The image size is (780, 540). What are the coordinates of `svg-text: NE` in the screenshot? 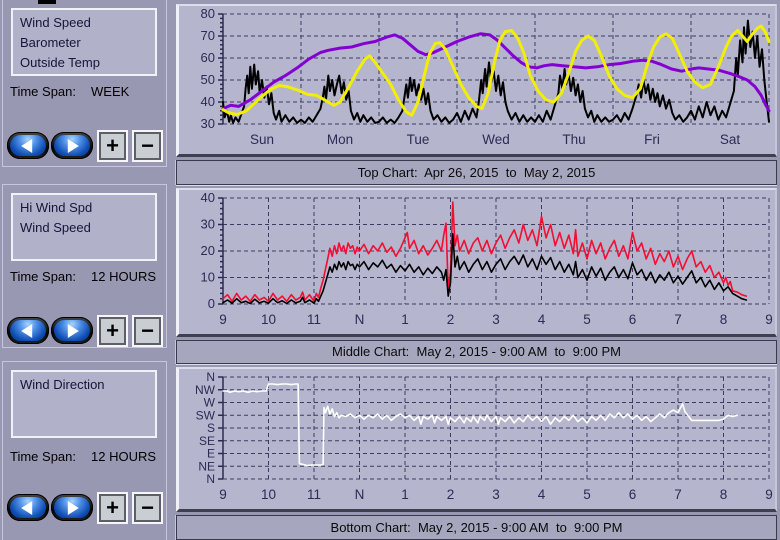 It's located at (206, 466).